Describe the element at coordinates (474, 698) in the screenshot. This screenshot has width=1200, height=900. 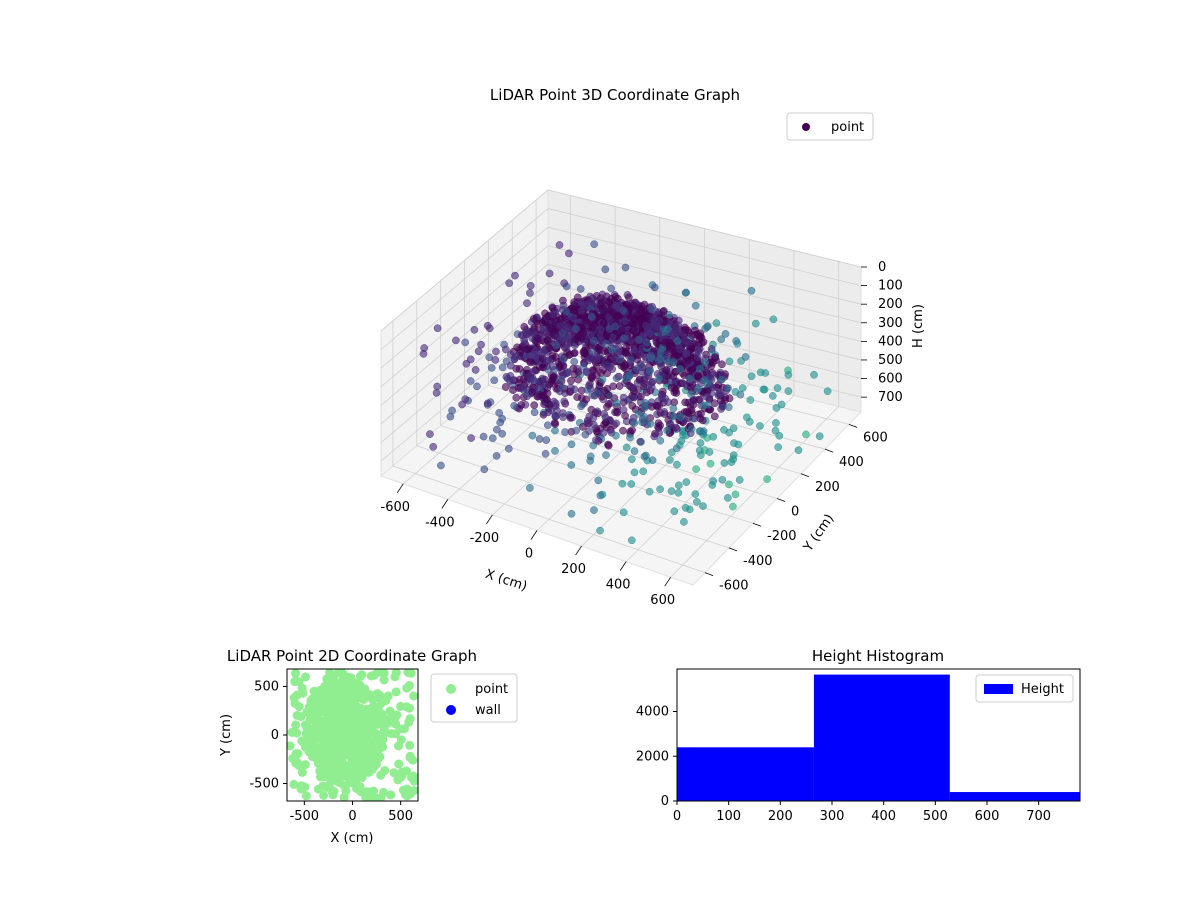
I see `chart2d-legend: point wall` at that location.